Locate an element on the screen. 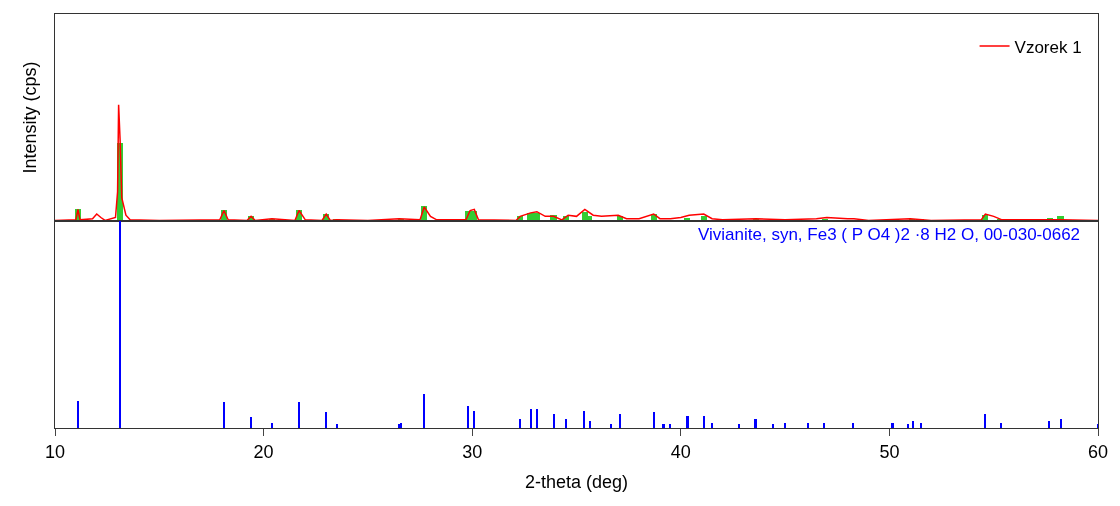 The image size is (1120, 506). text: Vivianite, syn, Fe3 ( P O4 )2 ·8 H2 O, 00-030-0662 is located at coordinates (889, 234).